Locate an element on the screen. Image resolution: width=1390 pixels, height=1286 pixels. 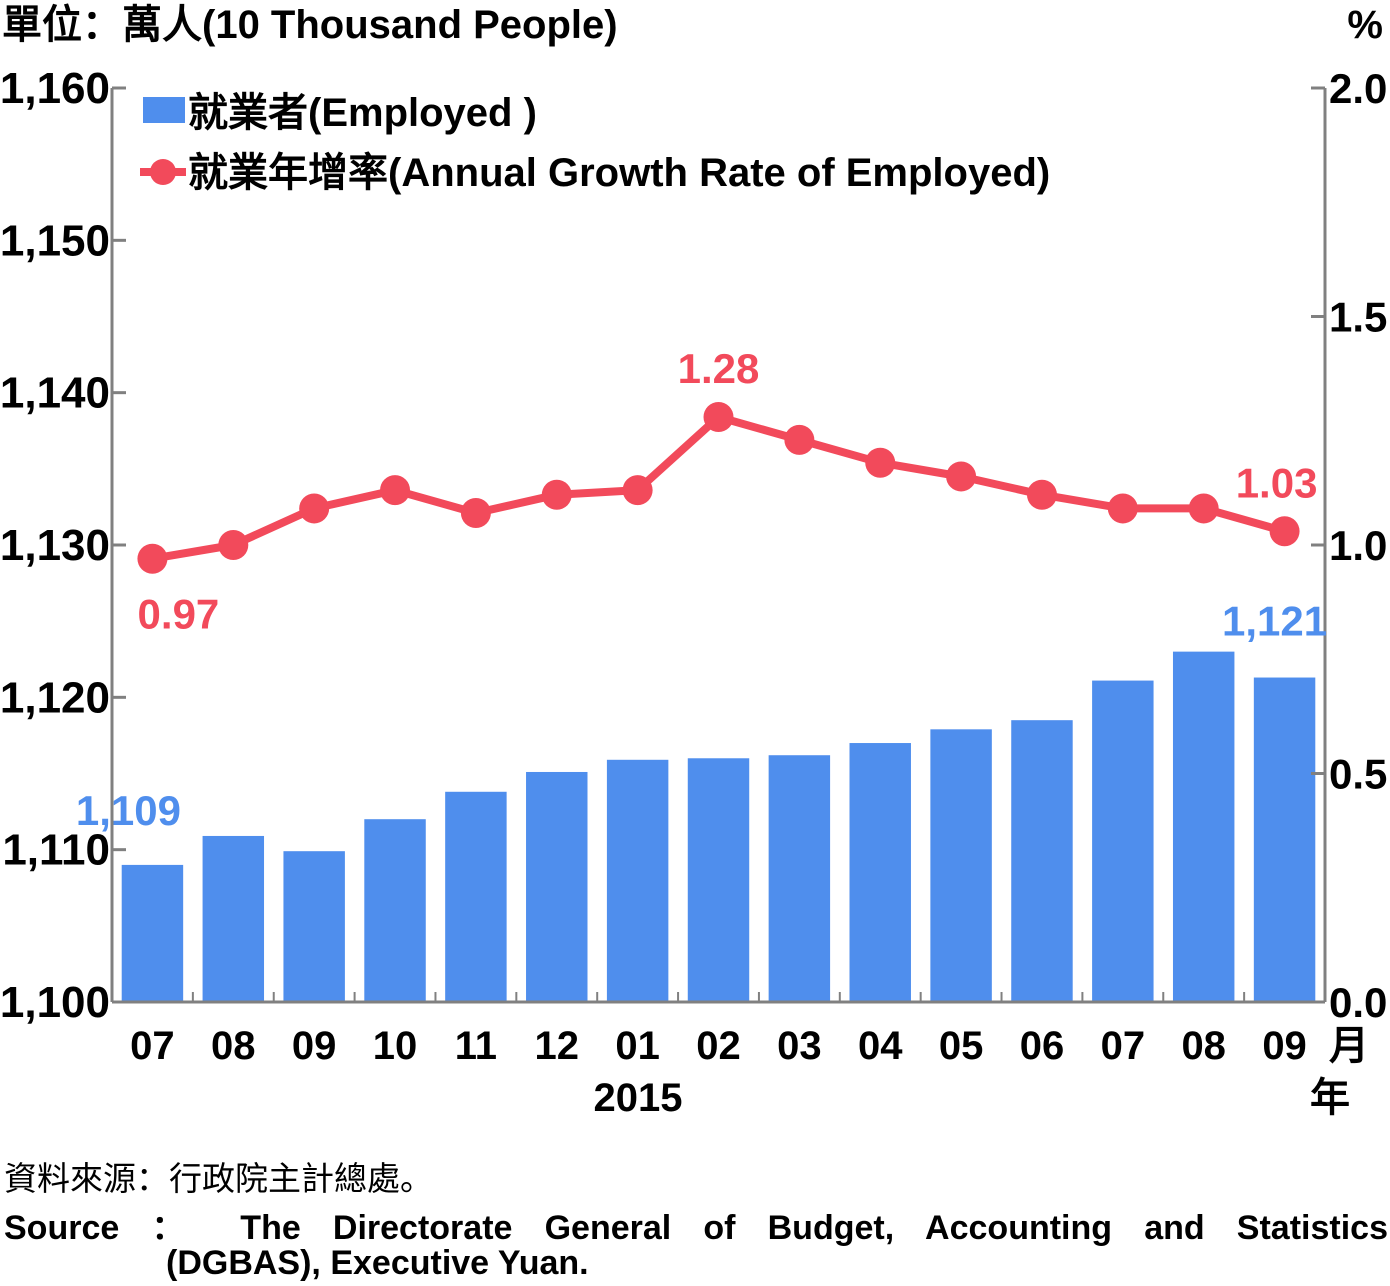
left-tick-label: 1,160 is located at coordinates (55, 88).